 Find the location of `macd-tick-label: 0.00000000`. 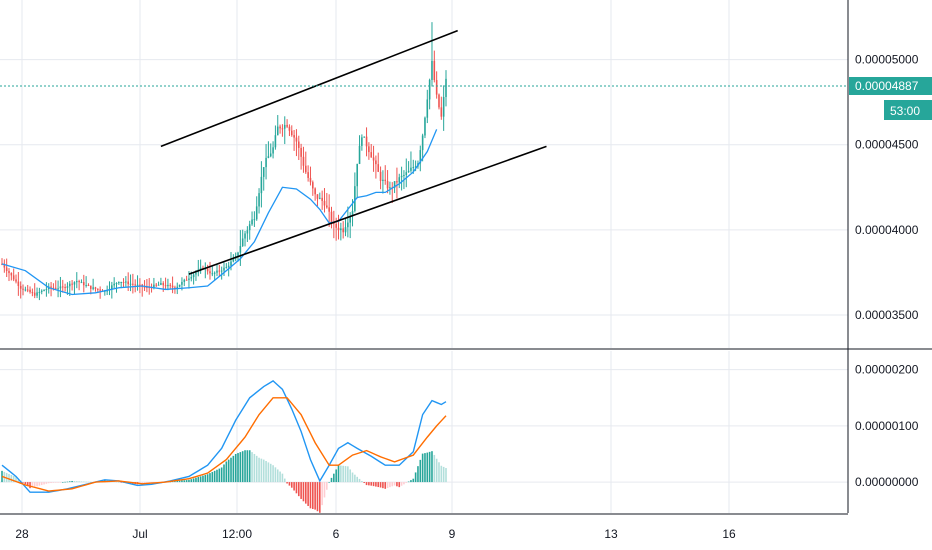

macd-tick-label: 0.00000000 is located at coordinates (887, 482).